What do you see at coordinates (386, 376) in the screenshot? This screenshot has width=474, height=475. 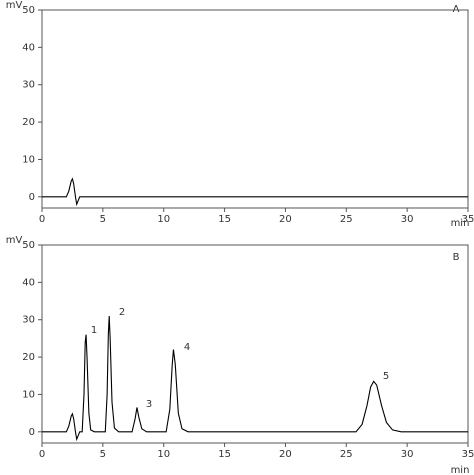 I see `peak-label: 5` at bounding box center [386, 376].